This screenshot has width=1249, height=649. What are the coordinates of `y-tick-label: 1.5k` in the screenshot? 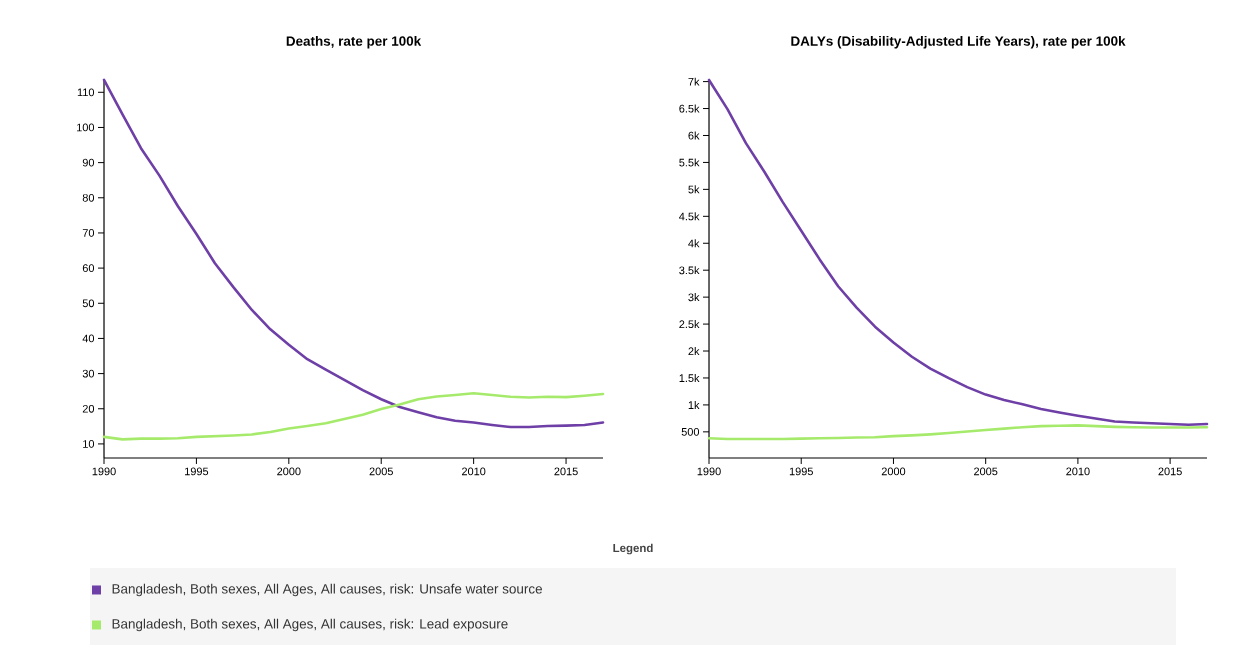 It's located at (689, 377).